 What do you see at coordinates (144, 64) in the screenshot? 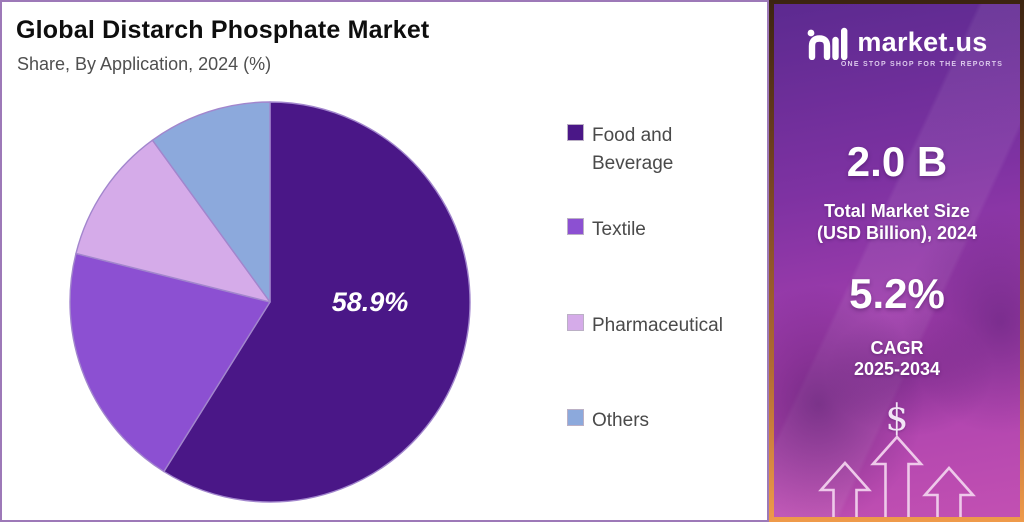
I see `page-subtitle: Share, By Application, 2024 (%)` at bounding box center [144, 64].